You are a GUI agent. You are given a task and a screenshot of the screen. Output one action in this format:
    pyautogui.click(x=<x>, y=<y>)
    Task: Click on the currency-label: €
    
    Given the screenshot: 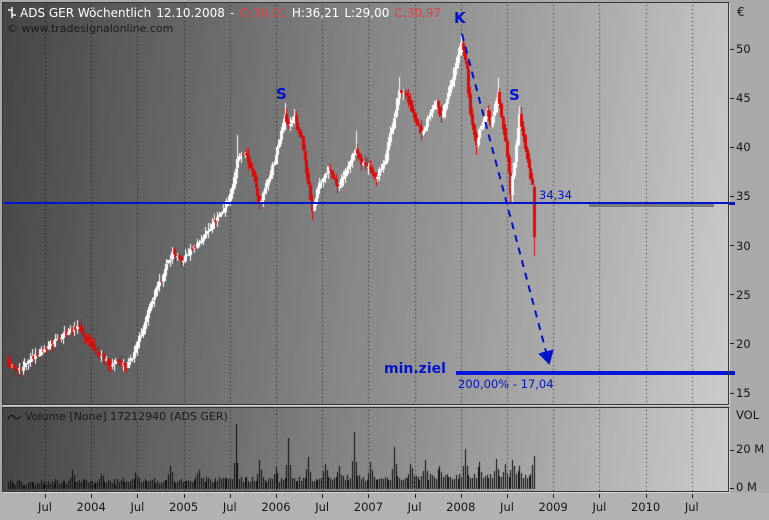 What is the action you would take?
    pyautogui.click(x=741, y=12)
    